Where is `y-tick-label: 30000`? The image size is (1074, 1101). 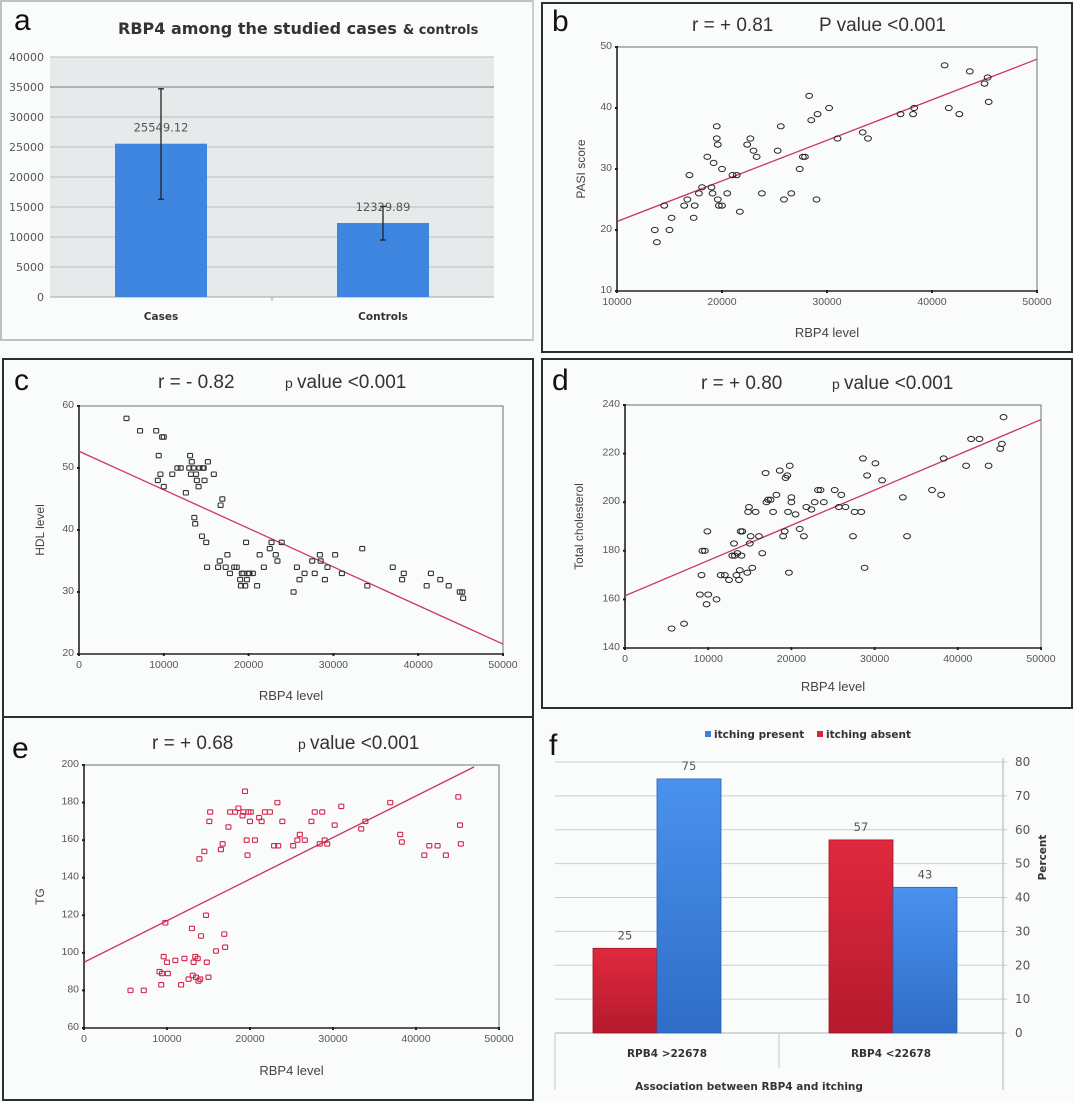
y-tick-label: 30000 is located at coordinates (26, 117).